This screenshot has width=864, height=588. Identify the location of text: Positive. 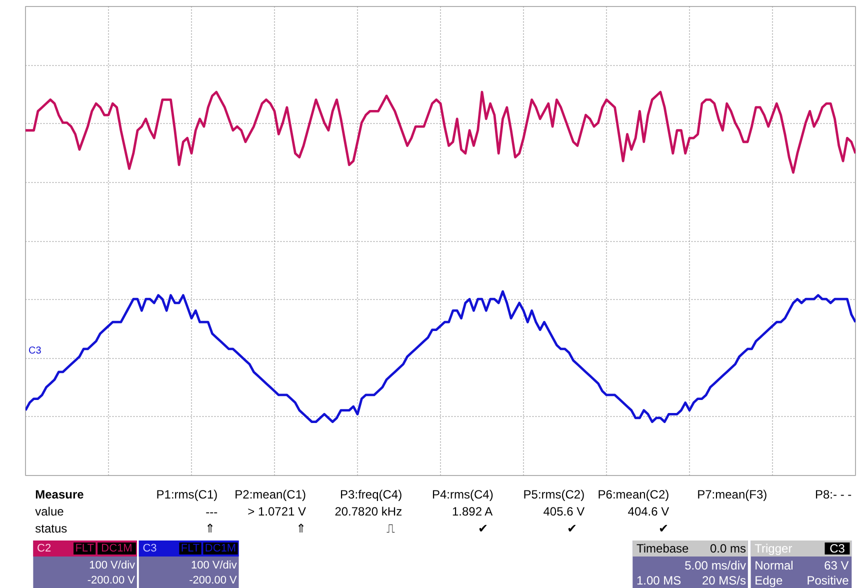
(828, 581).